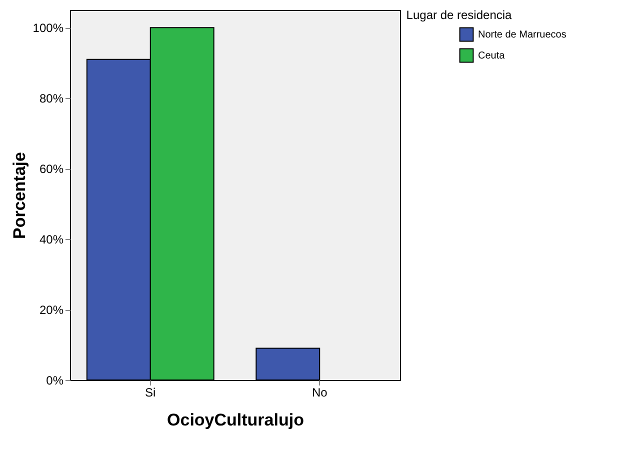  What do you see at coordinates (51, 169) in the screenshot?
I see `y-tick-label: 60%` at bounding box center [51, 169].